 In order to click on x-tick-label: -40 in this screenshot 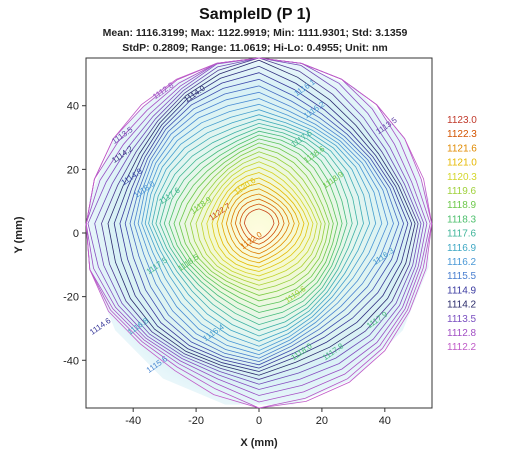, I will do `click(133, 421)`.